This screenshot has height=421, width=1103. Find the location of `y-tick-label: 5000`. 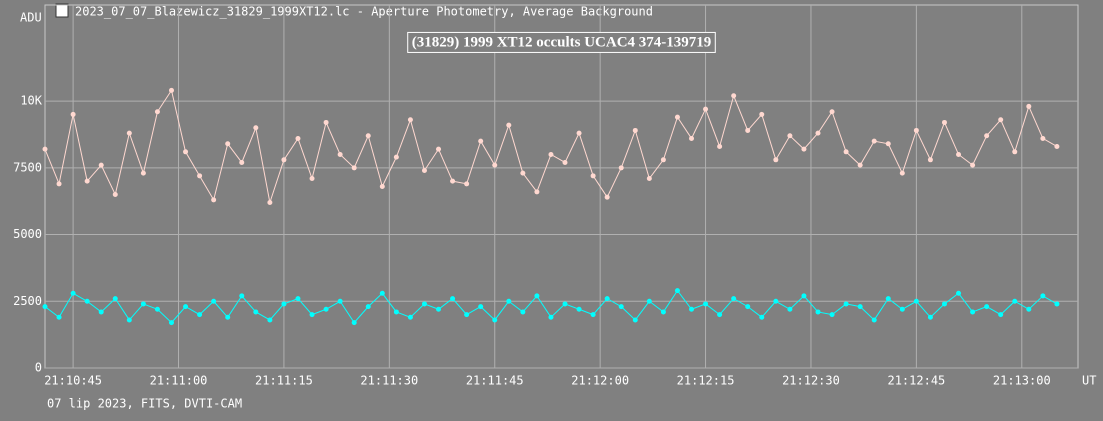

y-tick-label: 5000 is located at coordinates (27, 234).